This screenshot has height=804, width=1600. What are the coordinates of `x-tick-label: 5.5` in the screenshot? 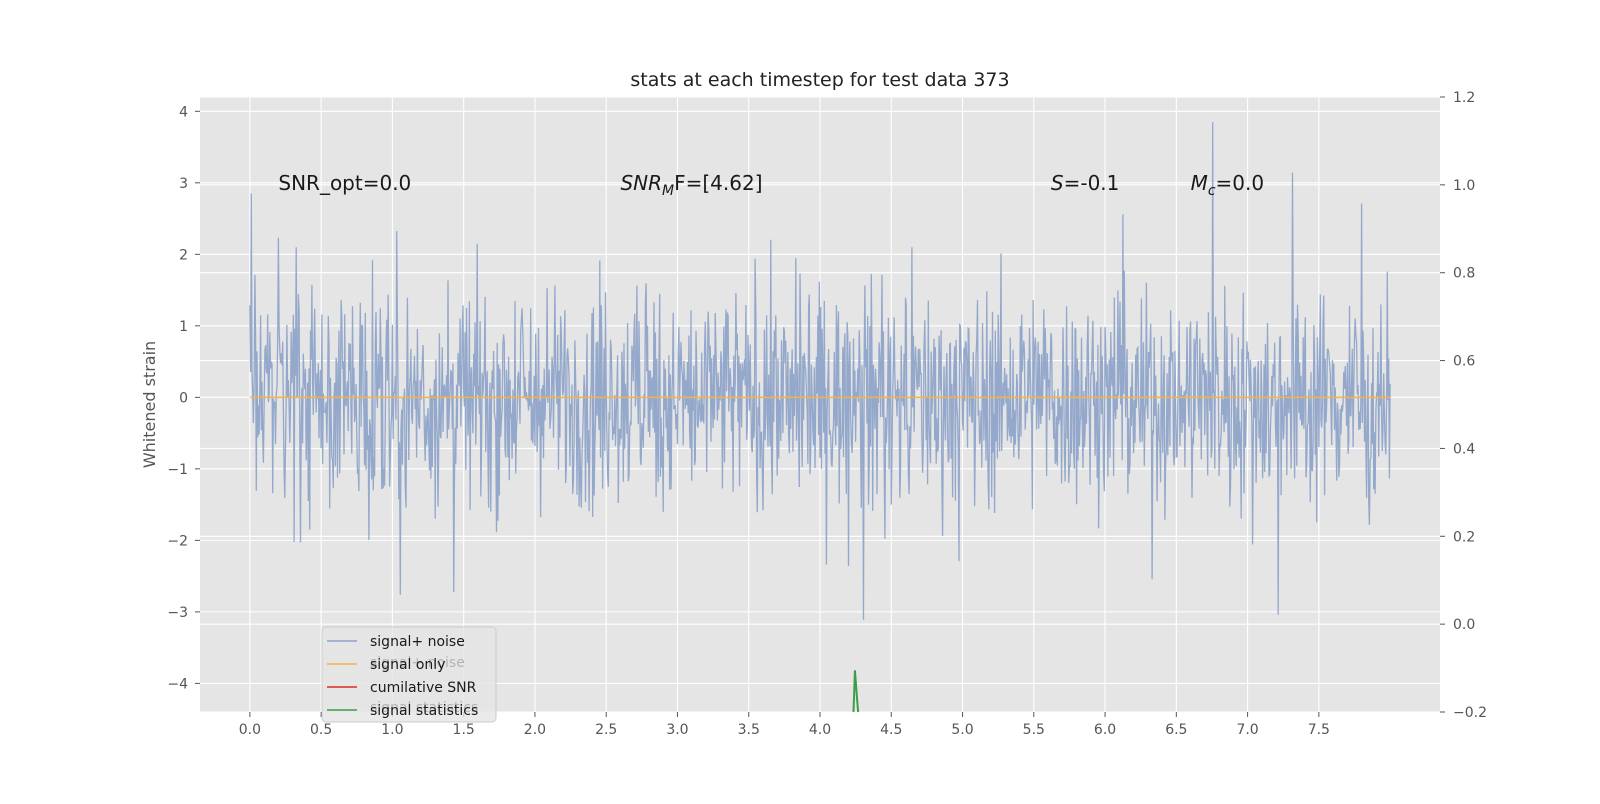 It's located at (1034, 730).